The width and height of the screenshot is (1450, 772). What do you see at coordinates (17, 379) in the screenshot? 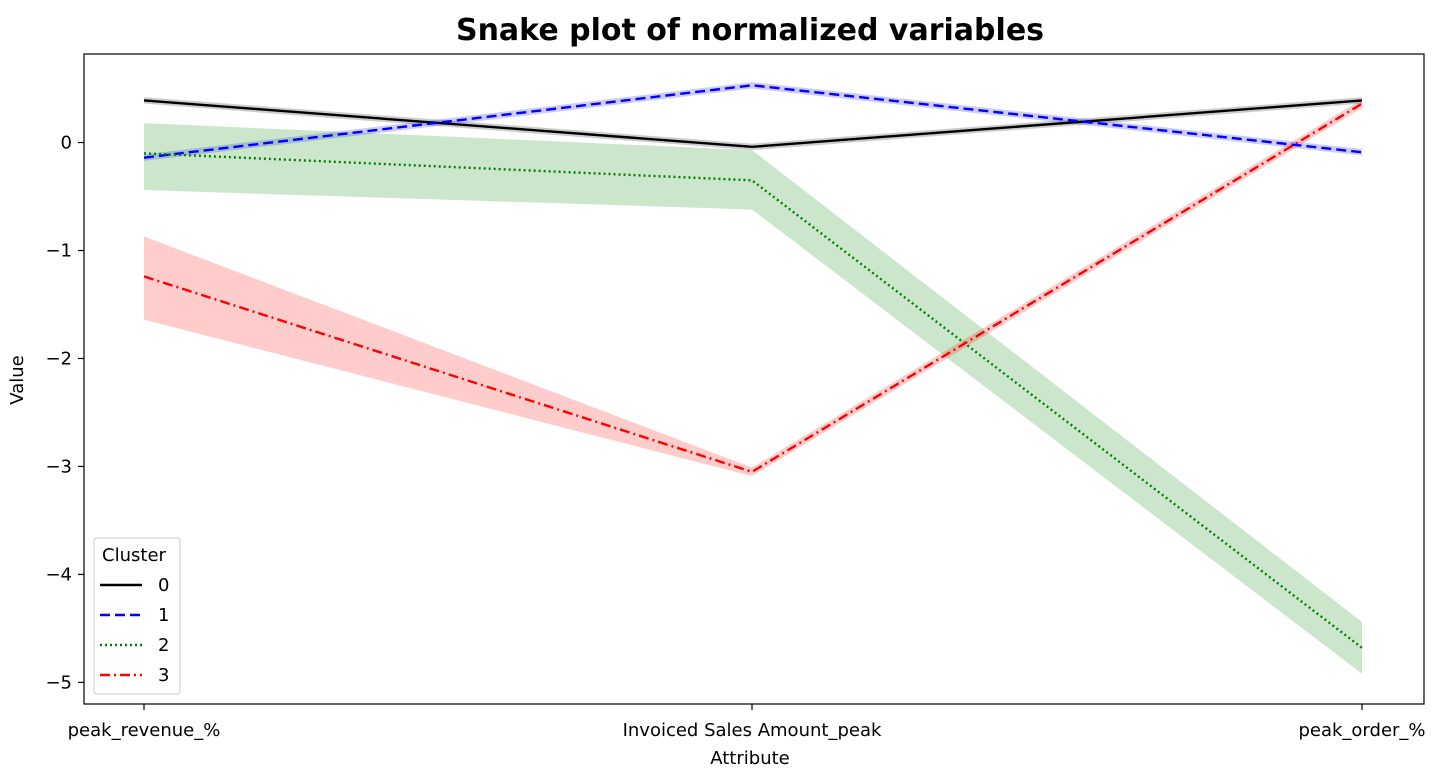
I see `y-axis-label: Value` at bounding box center [17, 379].